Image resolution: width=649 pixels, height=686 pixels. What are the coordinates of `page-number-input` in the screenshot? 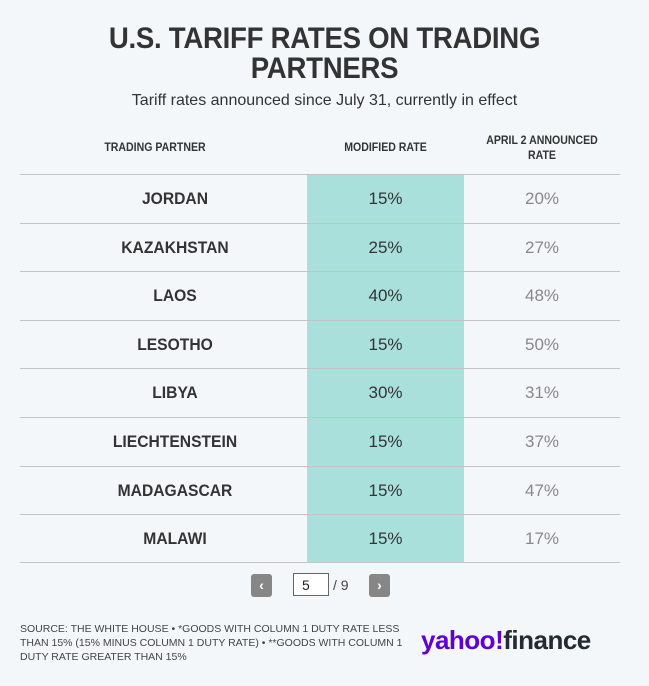 It's located at (311, 584).